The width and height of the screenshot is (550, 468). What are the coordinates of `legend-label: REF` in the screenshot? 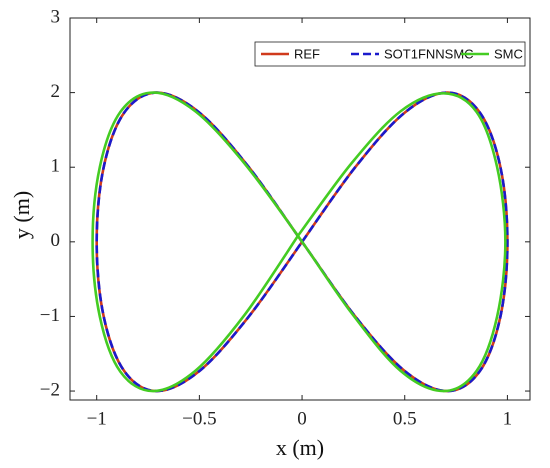 It's located at (307, 53).